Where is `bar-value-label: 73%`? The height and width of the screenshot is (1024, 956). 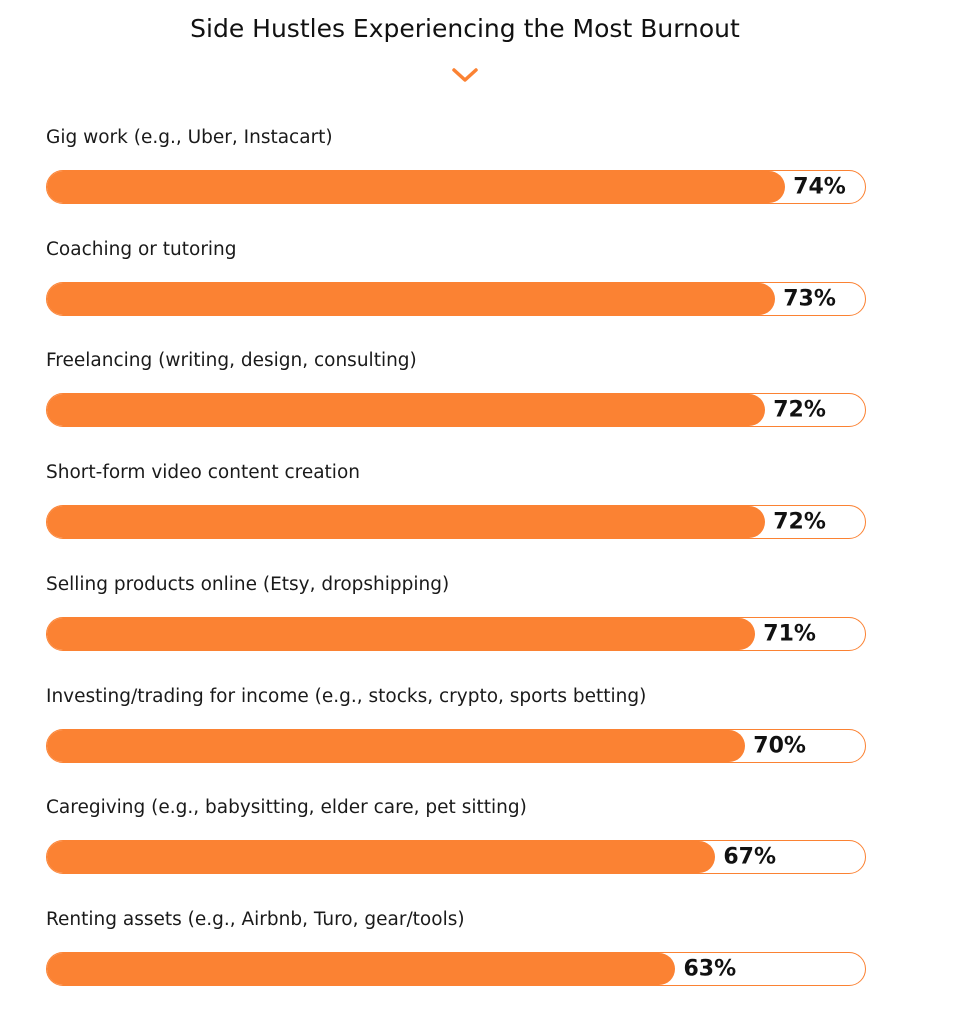 bar-value-label: 73% is located at coordinates (809, 299).